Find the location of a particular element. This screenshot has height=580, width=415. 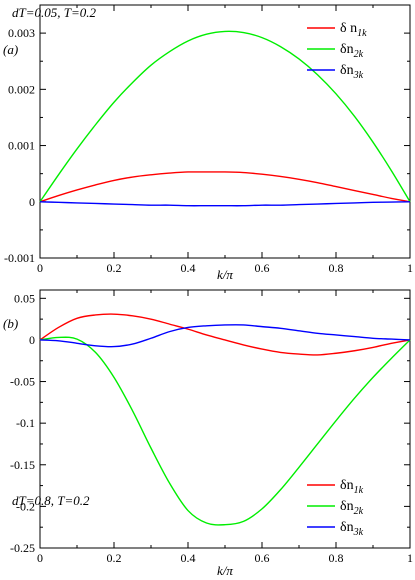

panel-b-legend-label-1k: δn1k is located at coordinates (352, 487).